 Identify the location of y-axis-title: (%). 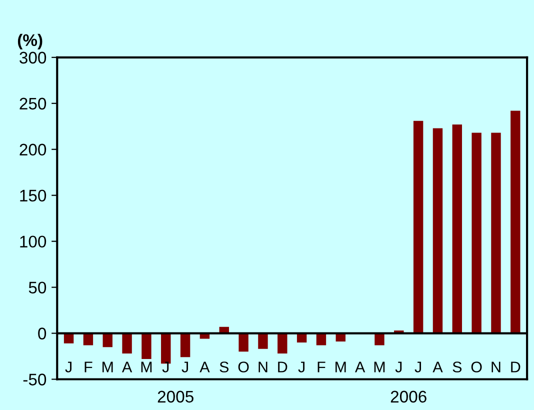
(30, 42).